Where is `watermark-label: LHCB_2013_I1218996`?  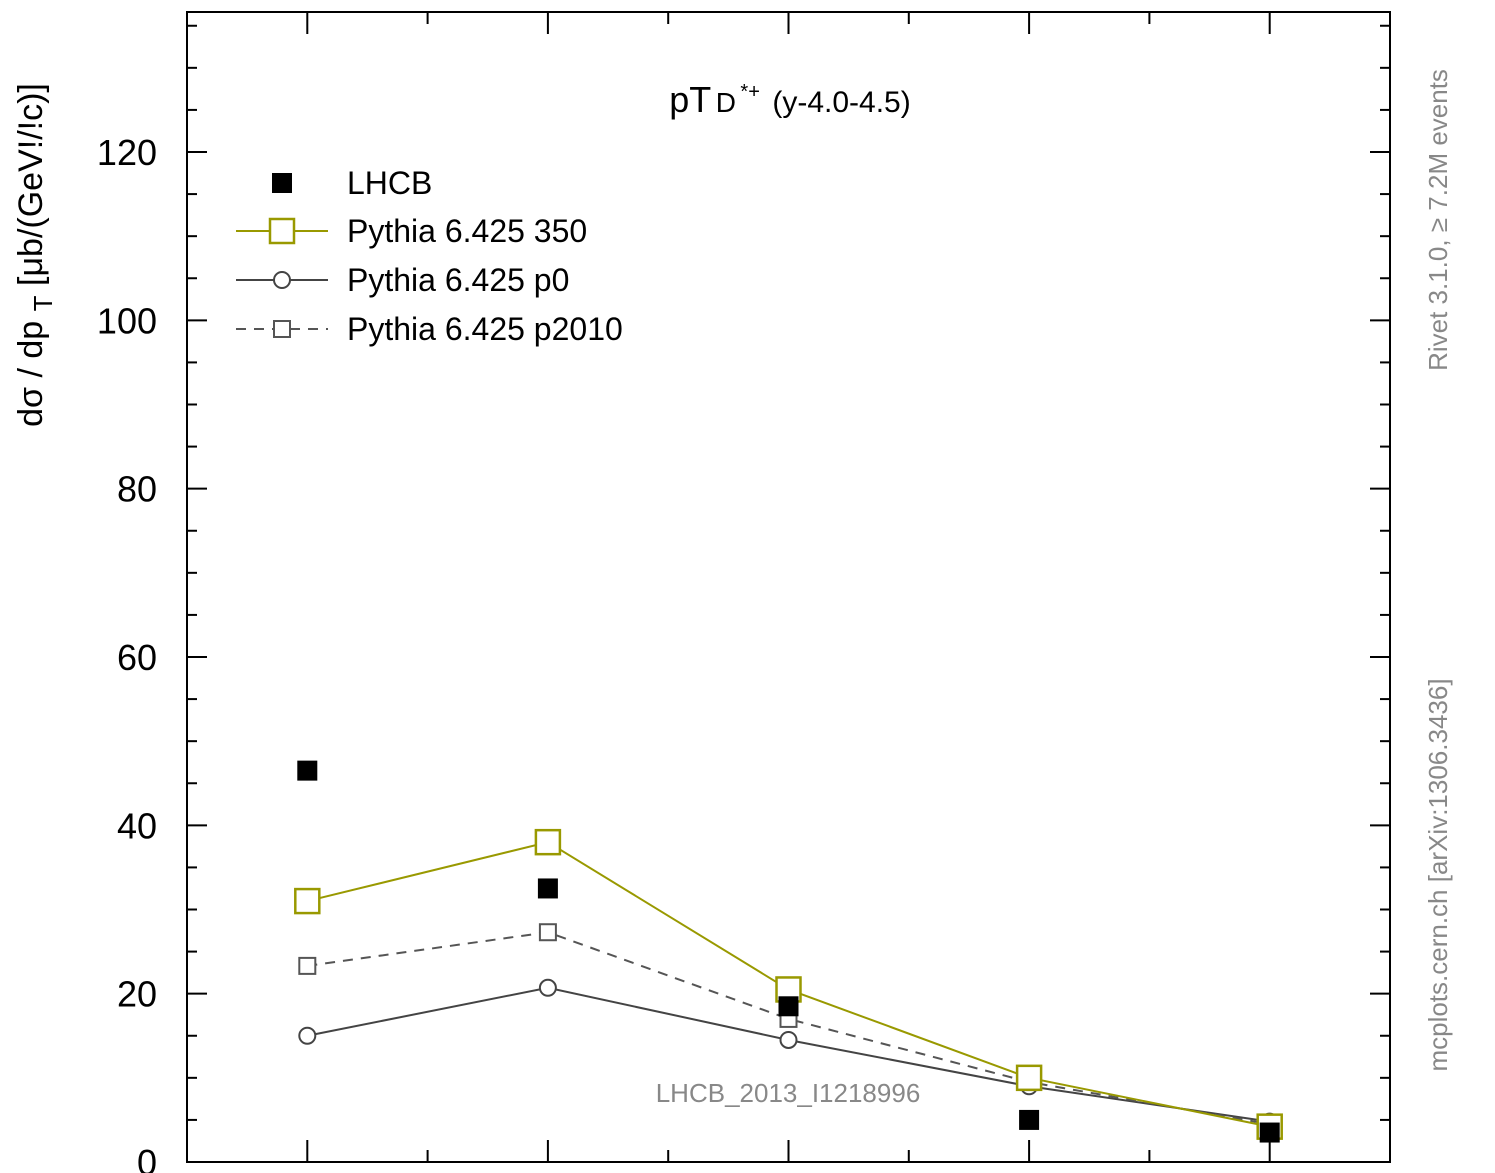 watermark-label: LHCB_2013_I1218996 is located at coordinates (788, 1093).